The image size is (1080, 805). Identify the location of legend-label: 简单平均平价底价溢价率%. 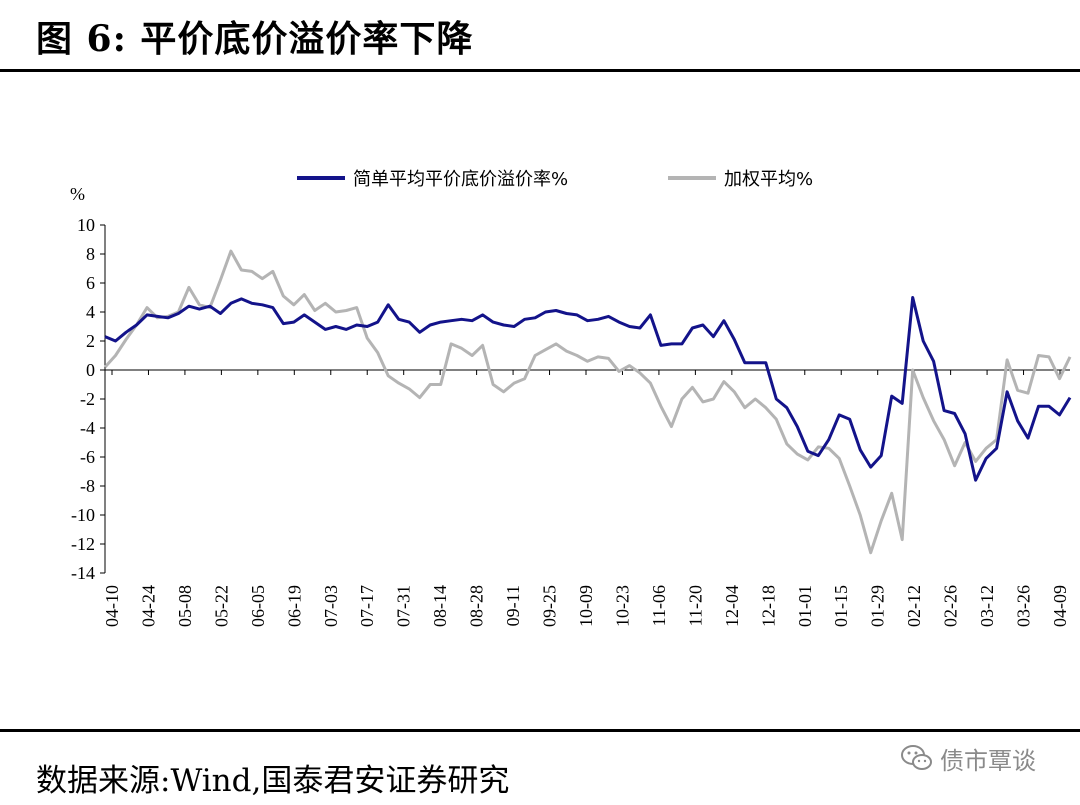
(460, 179).